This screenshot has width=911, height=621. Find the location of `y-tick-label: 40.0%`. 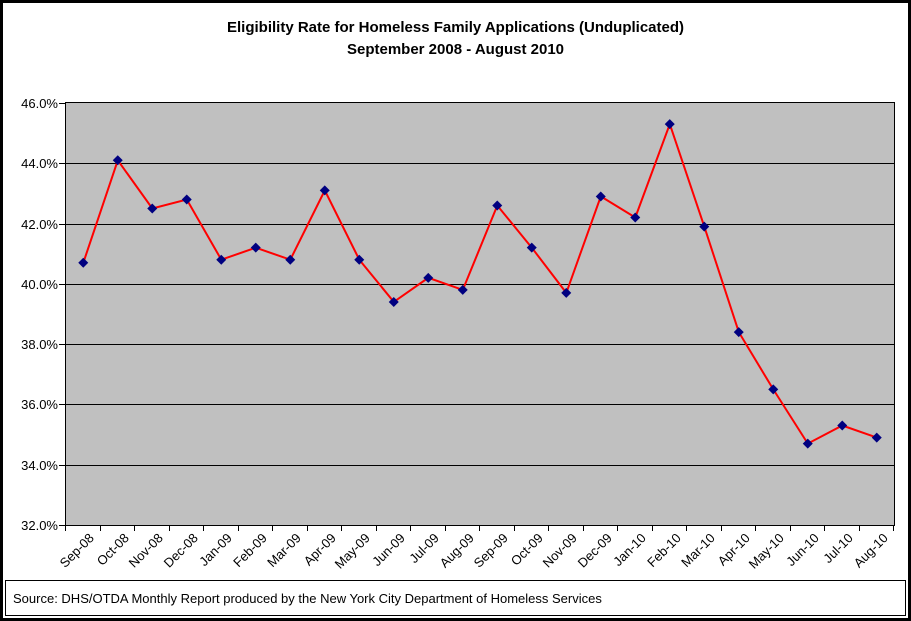

y-tick-label: 40.0% is located at coordinates (39, 284).